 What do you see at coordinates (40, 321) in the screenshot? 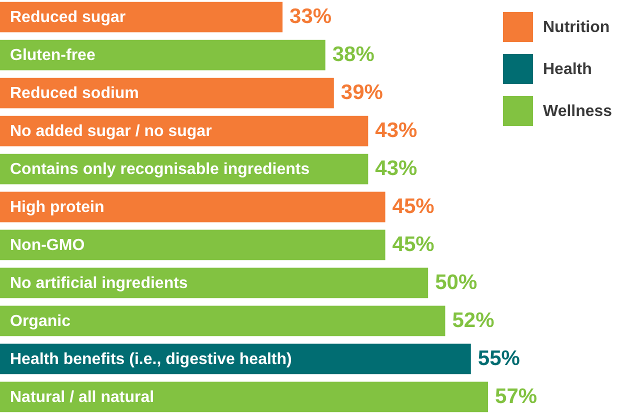
I see `y-tick-label: Organic` at bounding box center [40, 321].